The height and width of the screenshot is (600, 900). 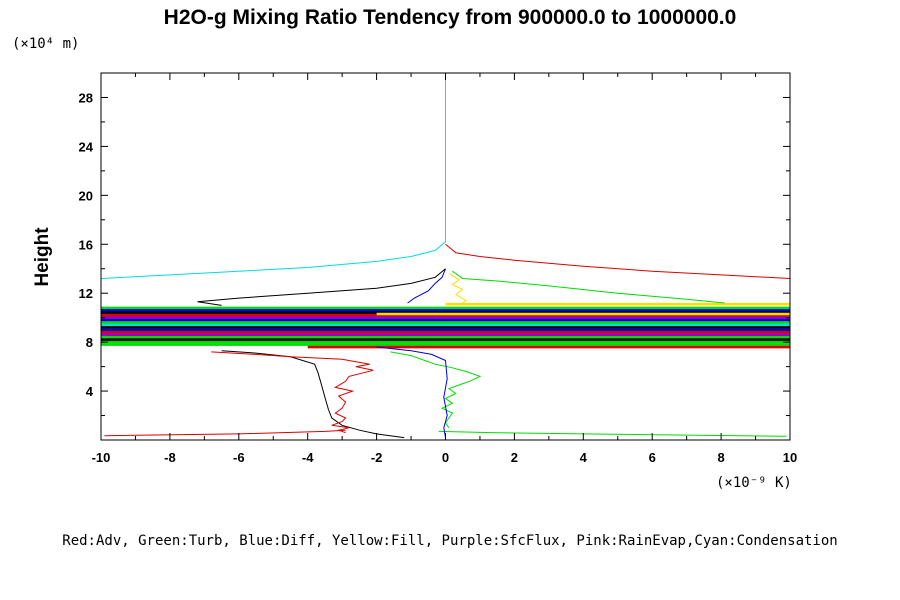 What do you see at coordinates (720, 457) in the screenshot?
I see `x-tick-label-9: 8` at bounding box center [720, 457].